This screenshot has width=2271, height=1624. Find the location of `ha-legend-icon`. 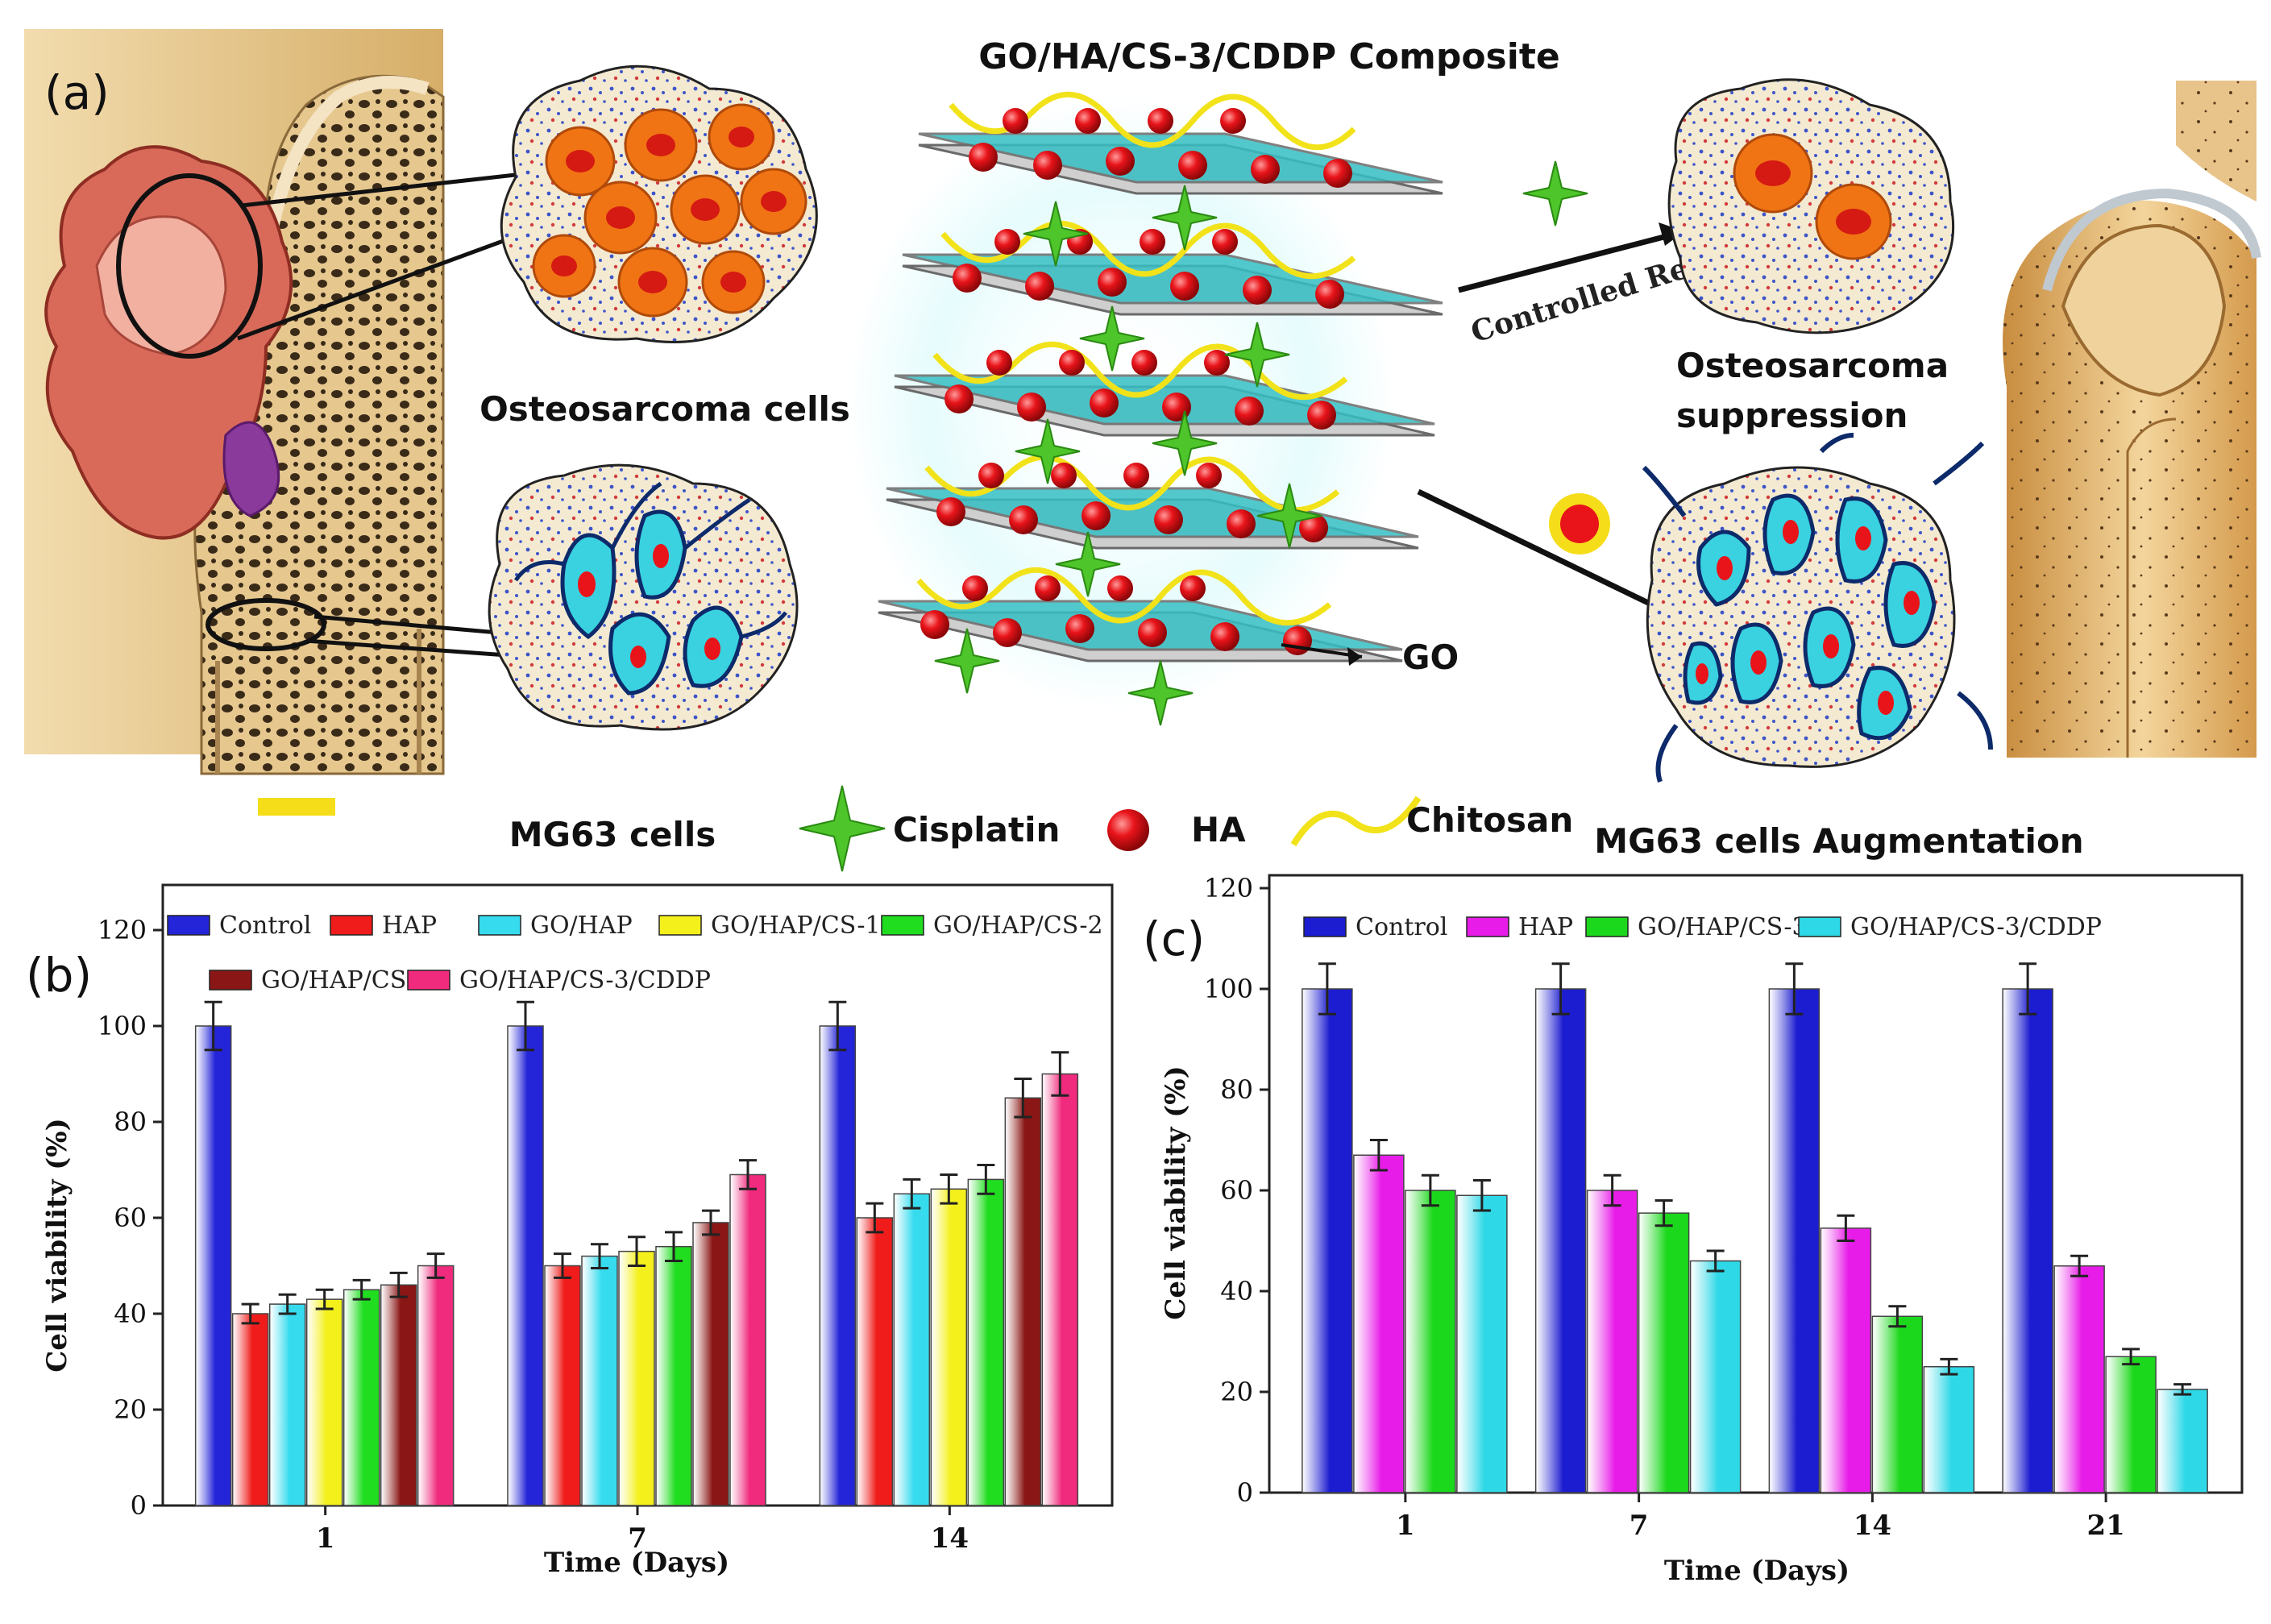

ha-legend-icon is located at coordinates (1128, 830).